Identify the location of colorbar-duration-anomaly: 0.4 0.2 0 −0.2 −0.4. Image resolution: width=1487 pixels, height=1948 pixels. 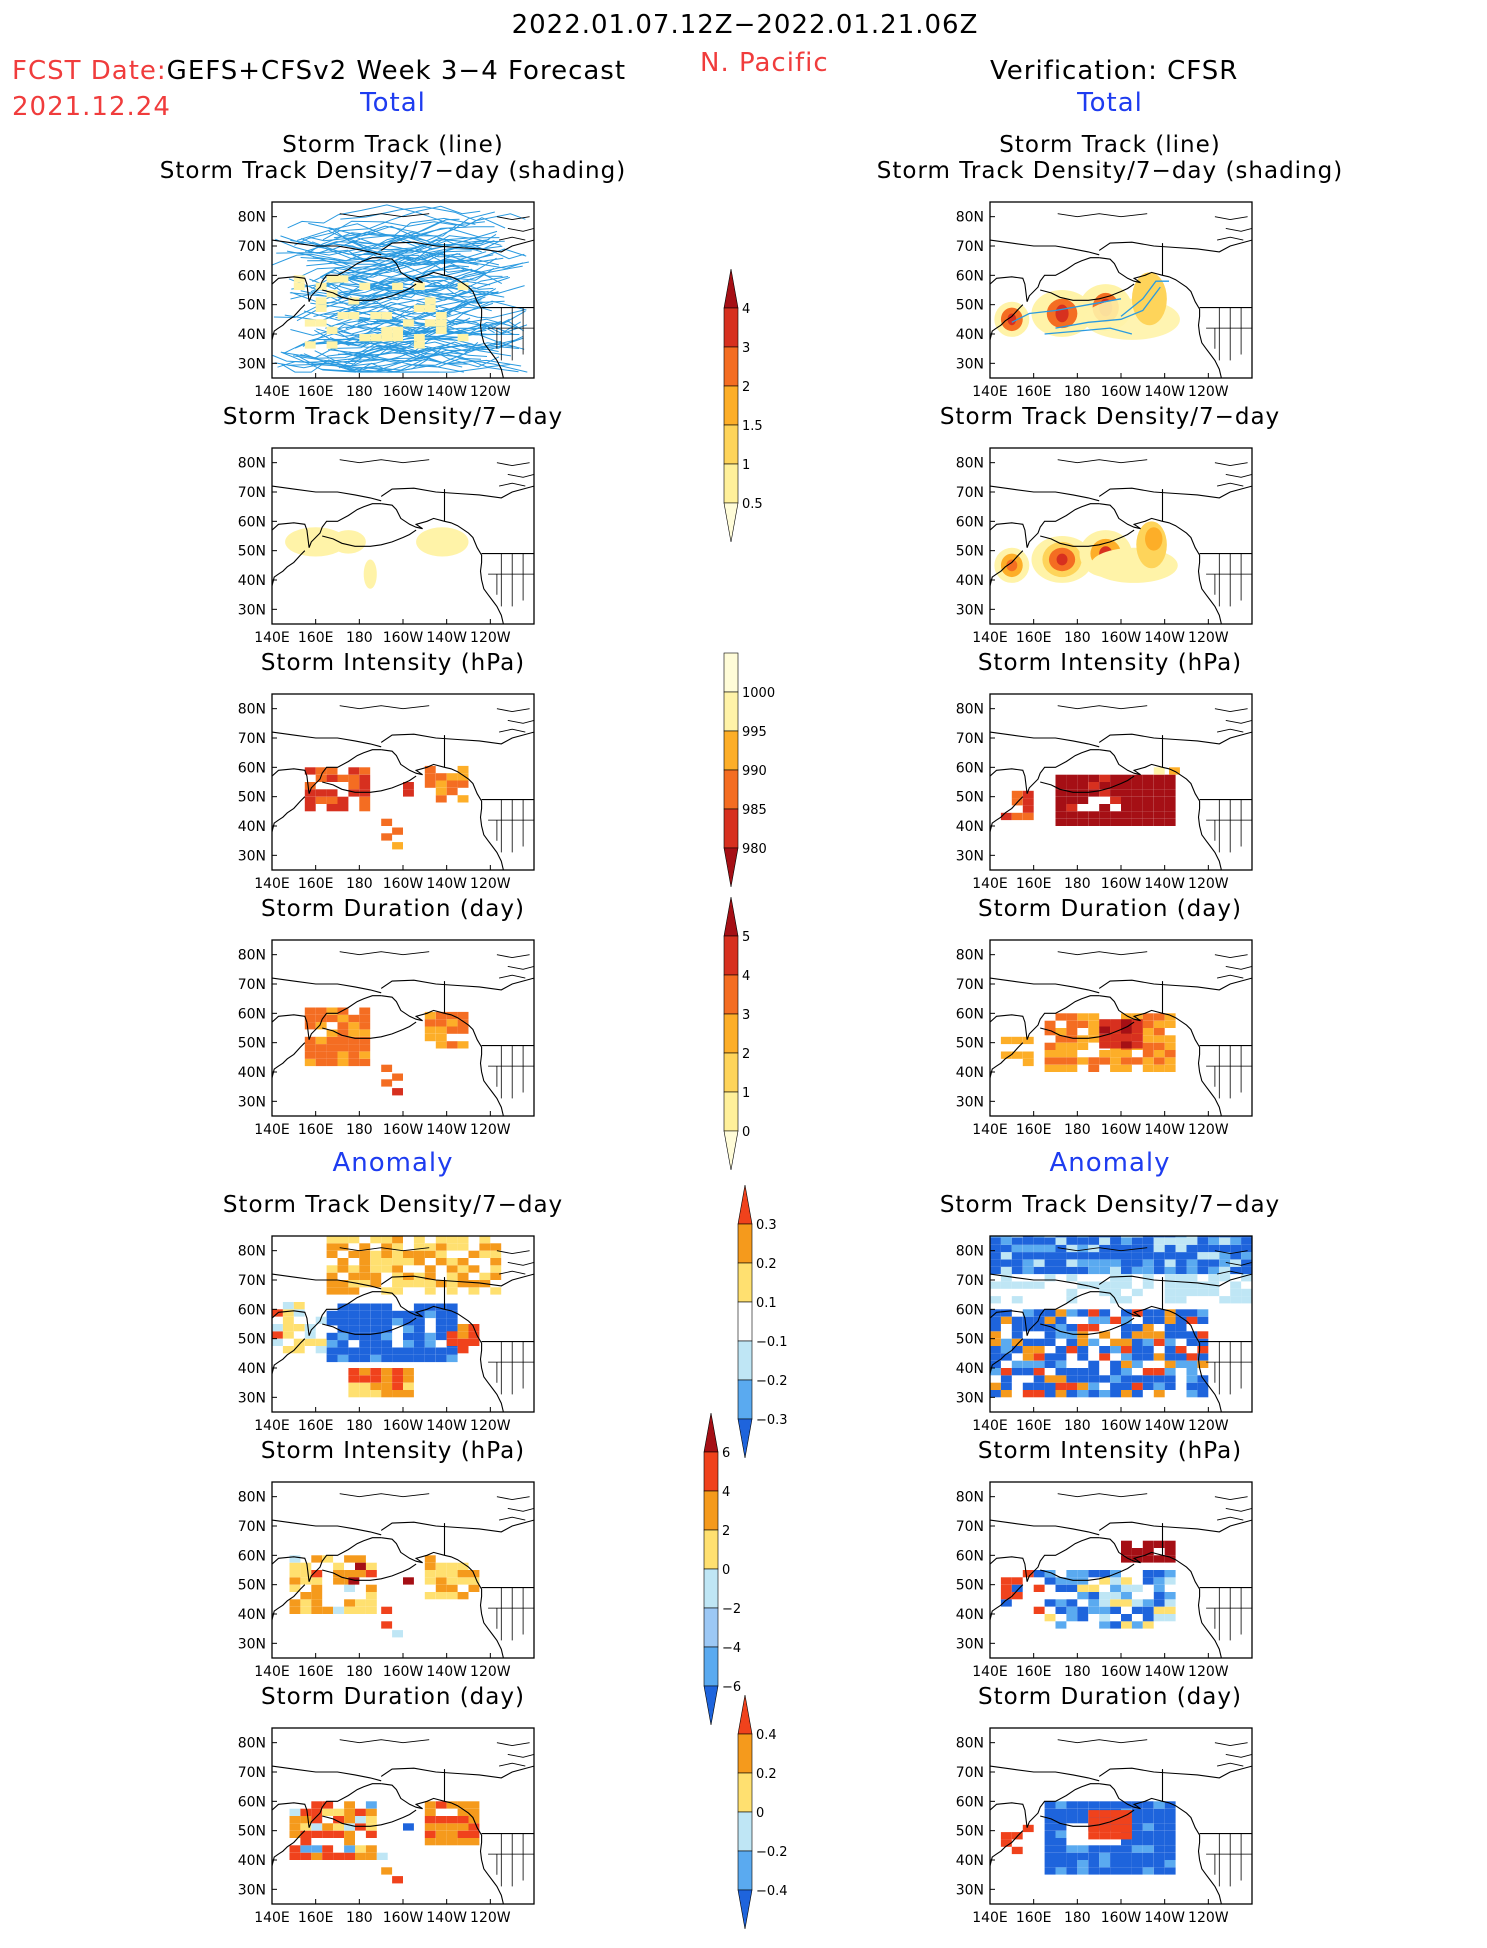
(775, 1819).